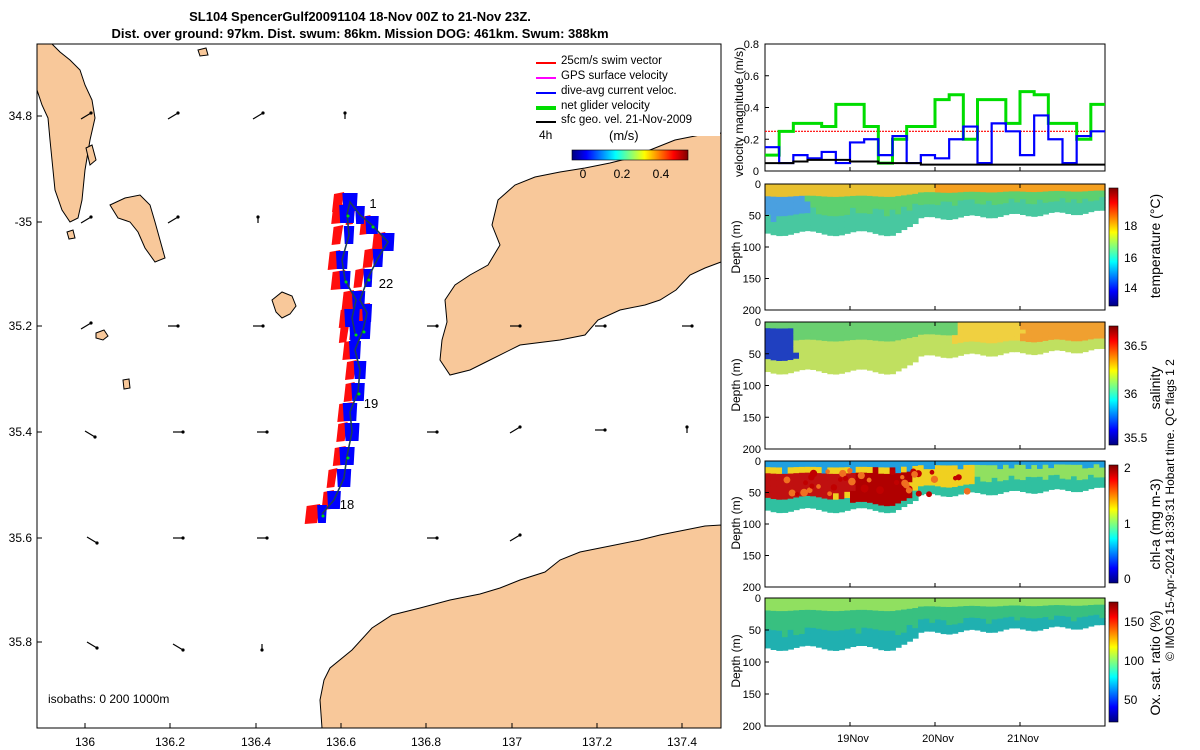 This screenshot has width=1200, height=750. Describe the element at coordinates (386, 283) in the screenshot. I see `track-day-label: 22` at that location.